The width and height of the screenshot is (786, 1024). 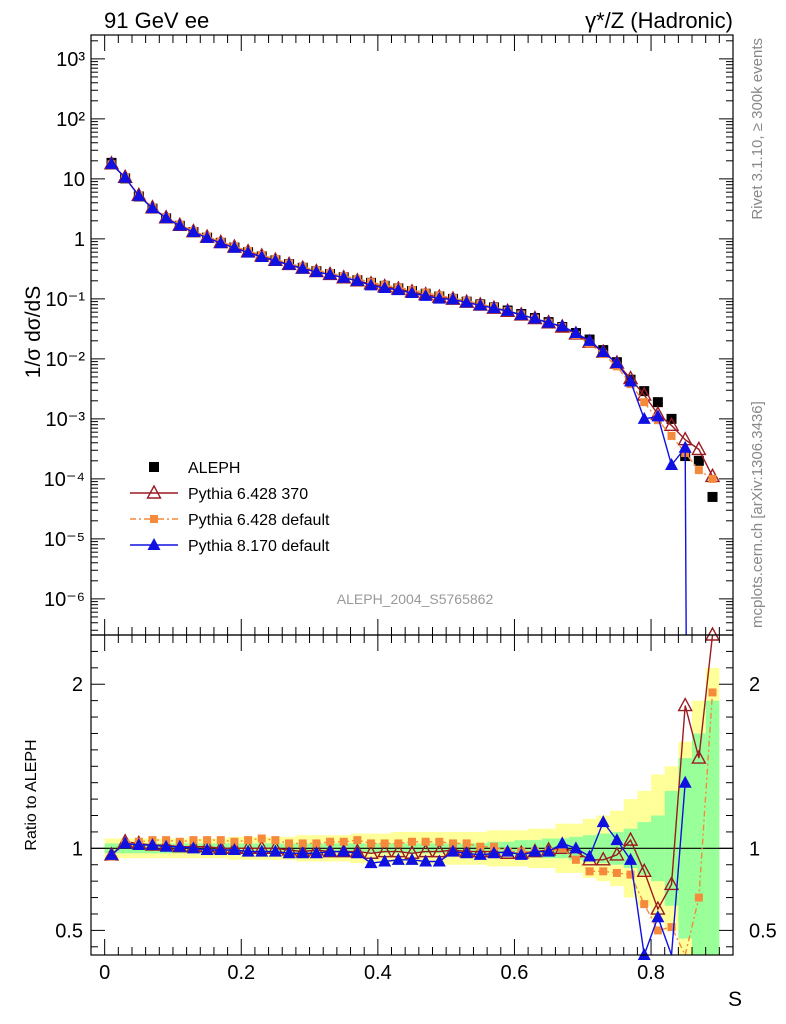 I want to click on legend-label: ALEPH, so click(x=214, y=468).